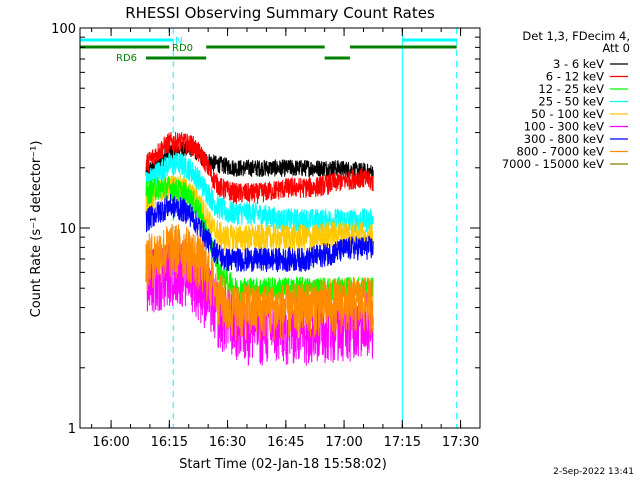 The height and width of the screenshot is (480, 640). I want to click on legend-label-2: 12 - 25 keV, so click(571, 89).